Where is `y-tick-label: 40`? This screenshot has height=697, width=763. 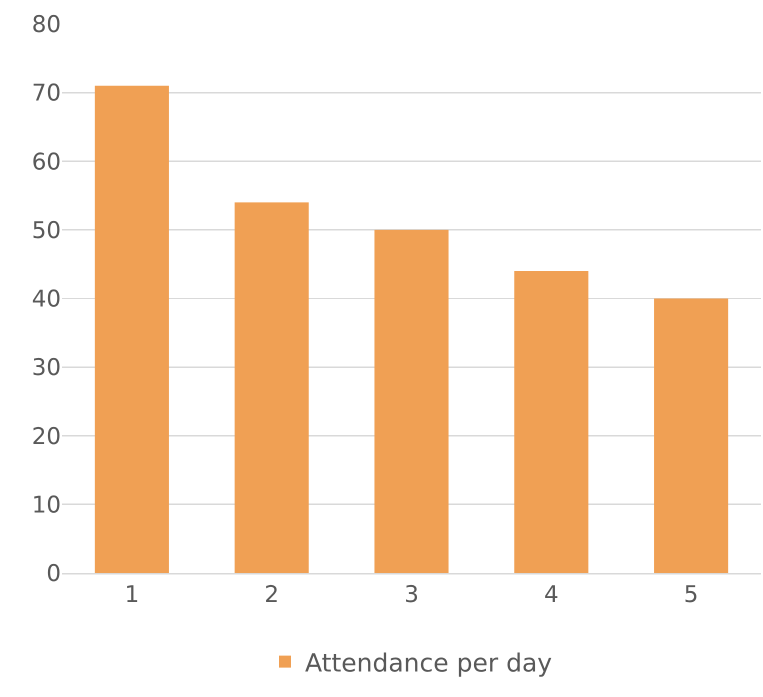 y-tick-label: 40 is located at coordinates (46, 299).